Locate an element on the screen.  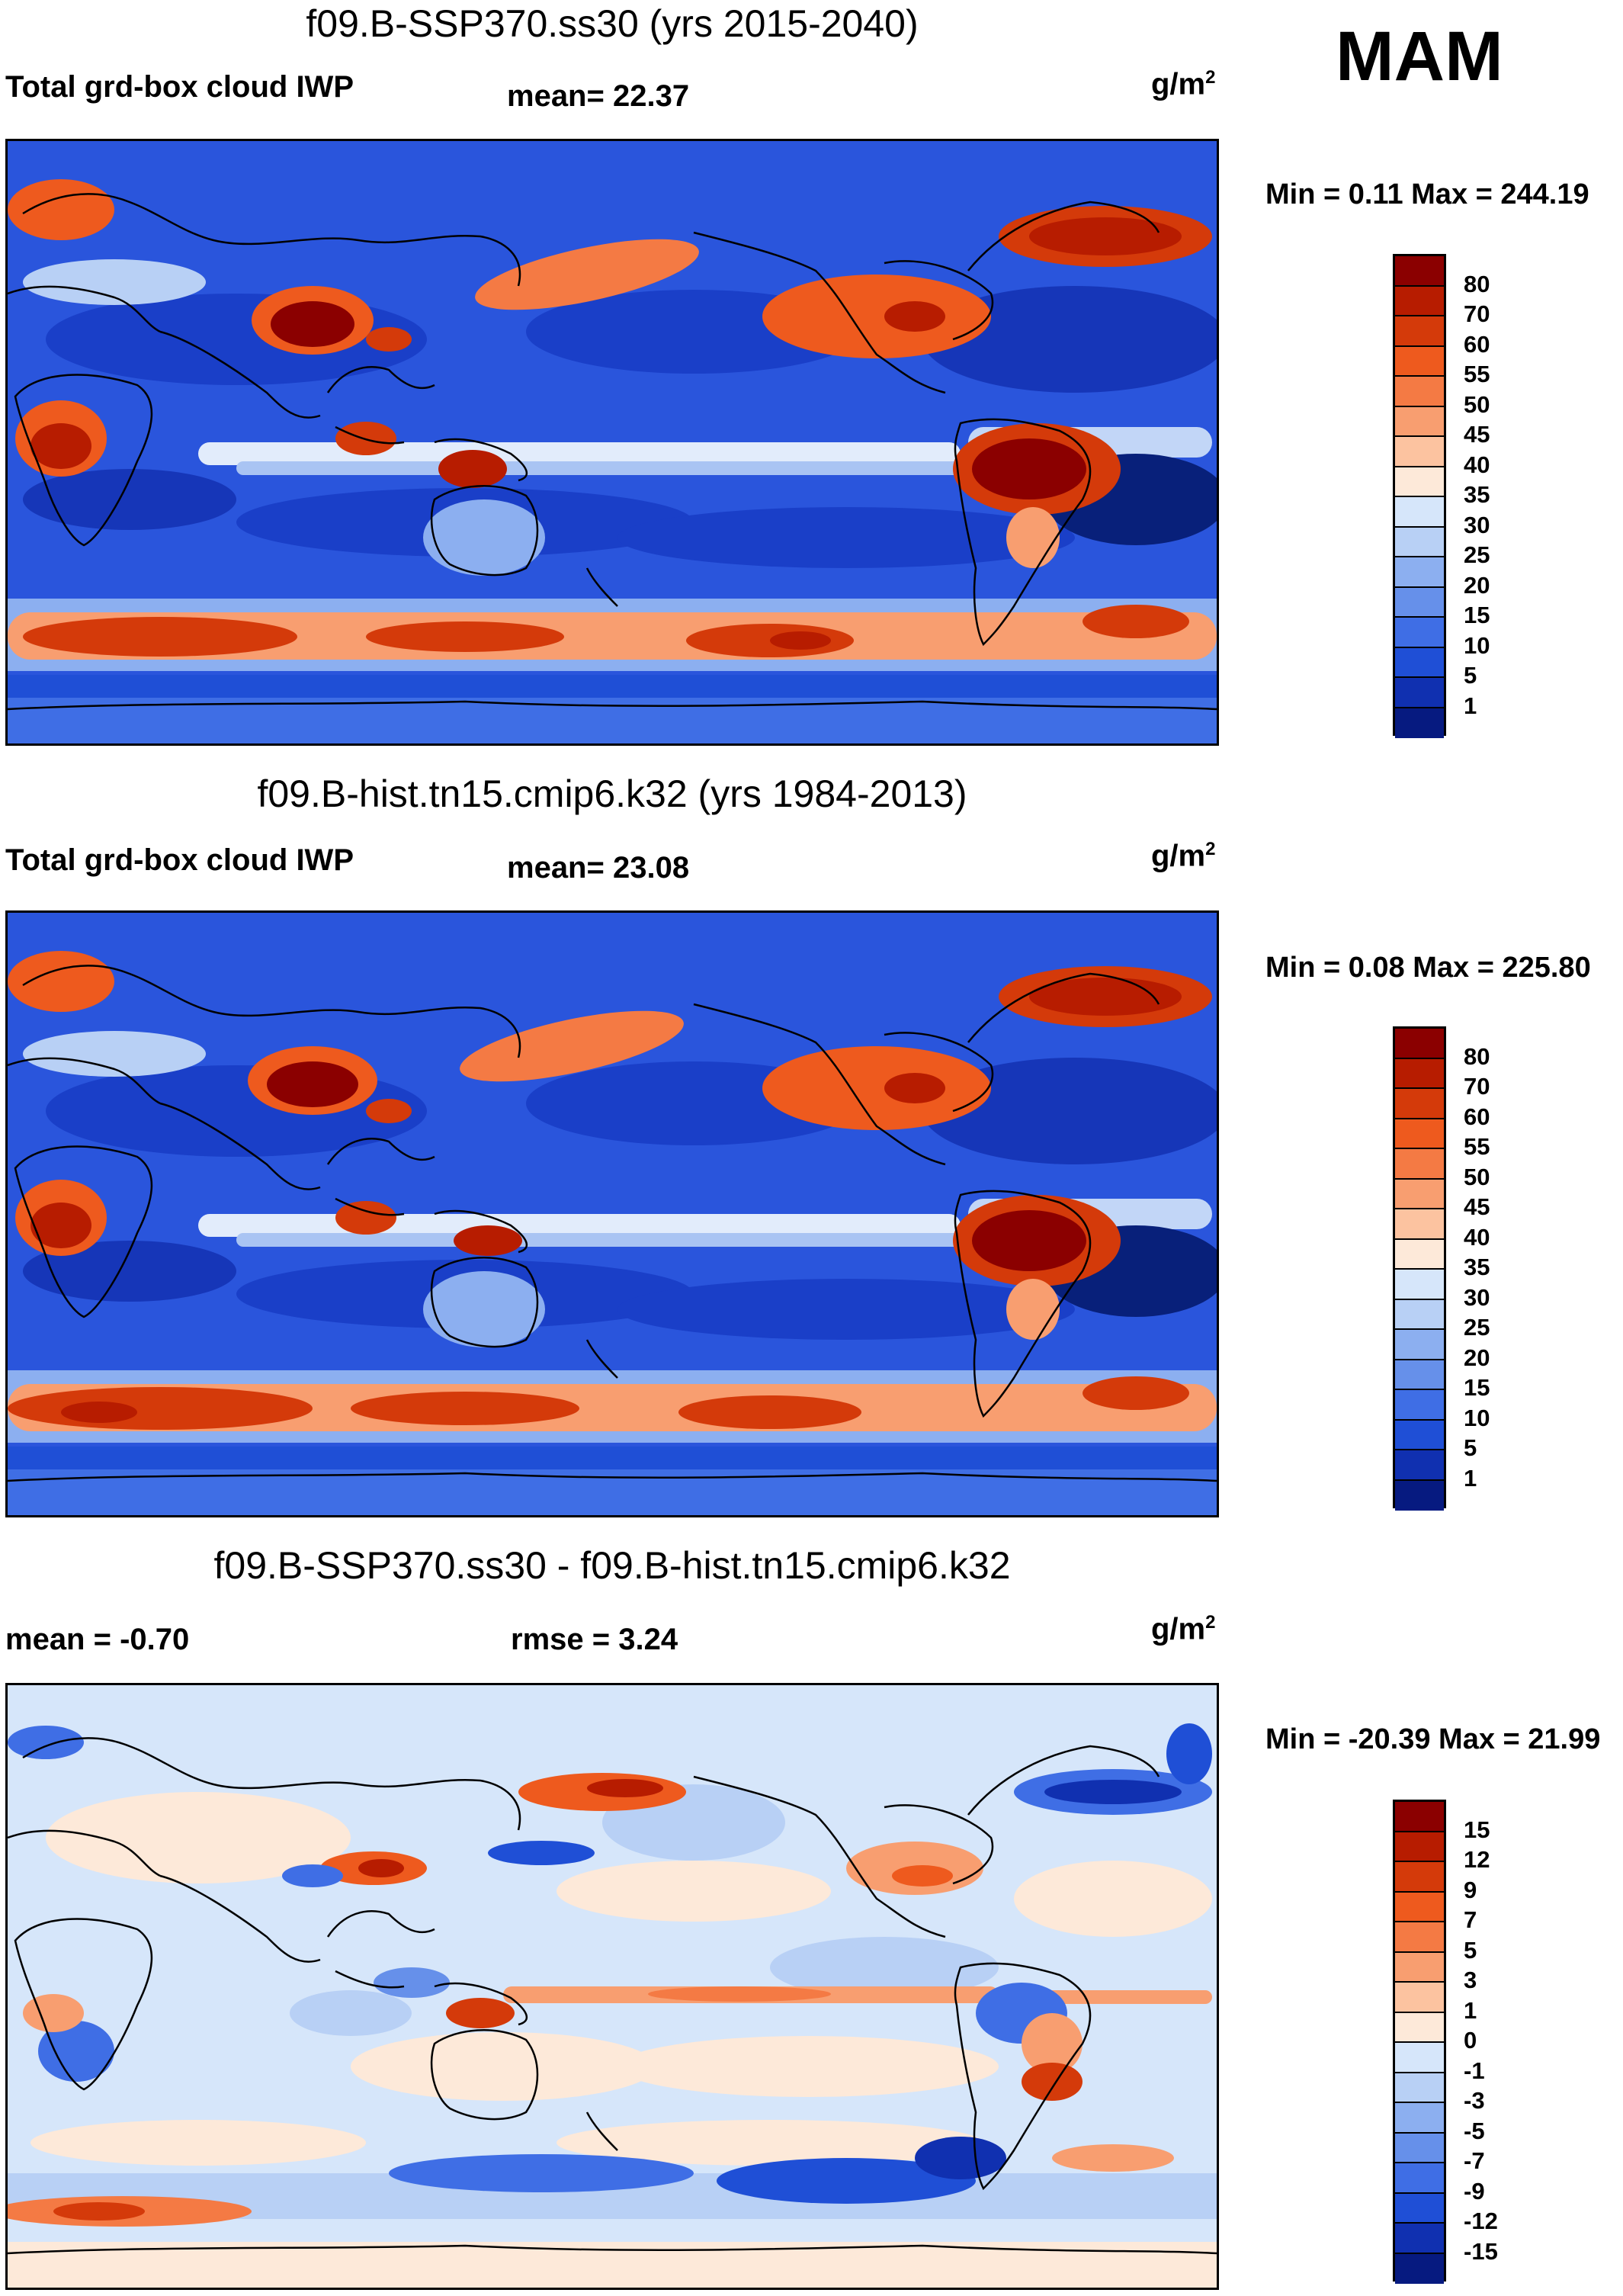
colorbar-tick: -12 is located at coordinates (1481, 2221).